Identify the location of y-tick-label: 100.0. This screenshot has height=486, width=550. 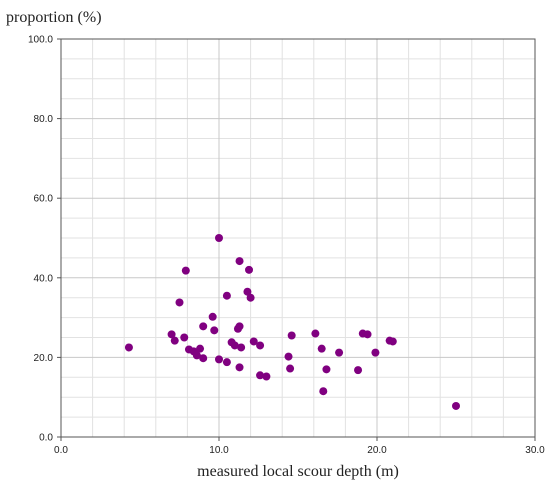
(40, 40).